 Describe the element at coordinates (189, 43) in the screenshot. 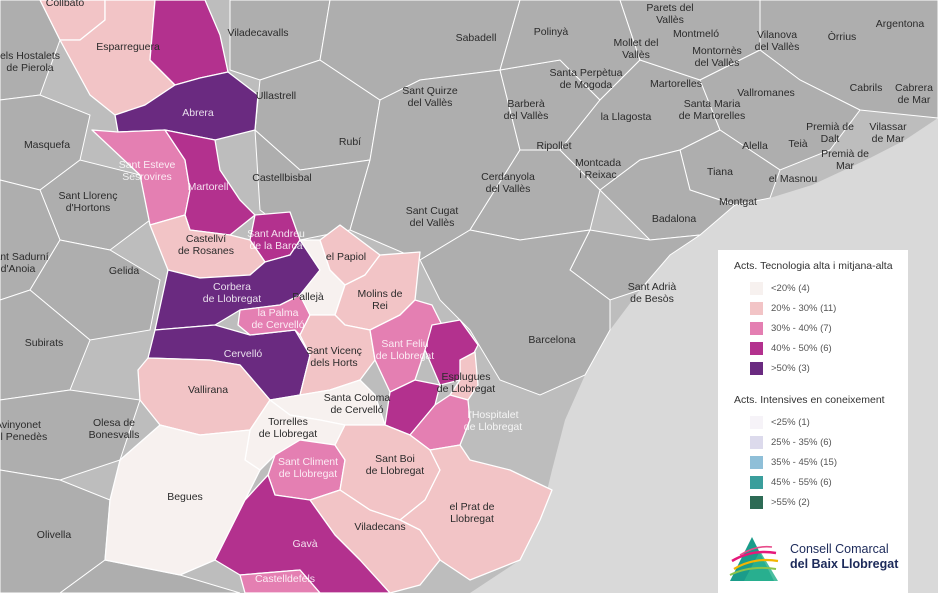

I see `muni-olesa` at that location.